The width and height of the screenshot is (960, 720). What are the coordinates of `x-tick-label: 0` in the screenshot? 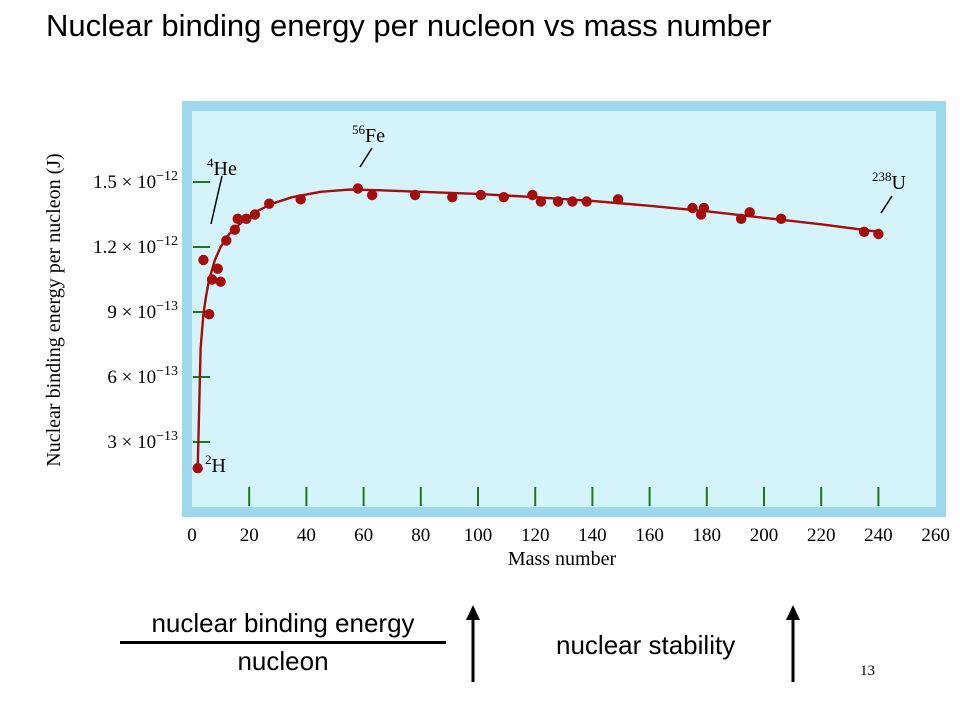 It's located at (192, 535).